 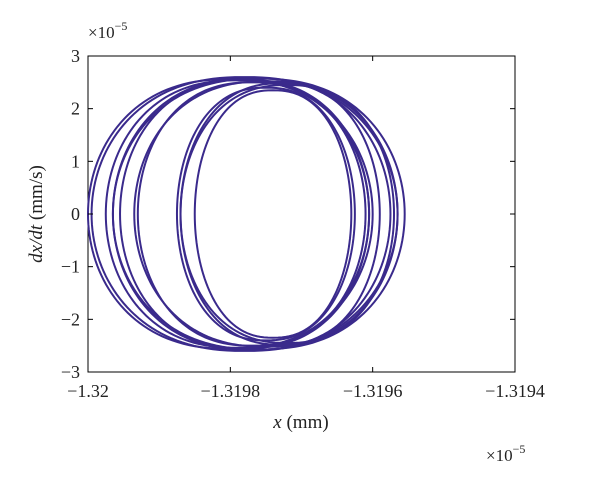 I want to click on y-tick-label: 0, so click(x=75, y=214).